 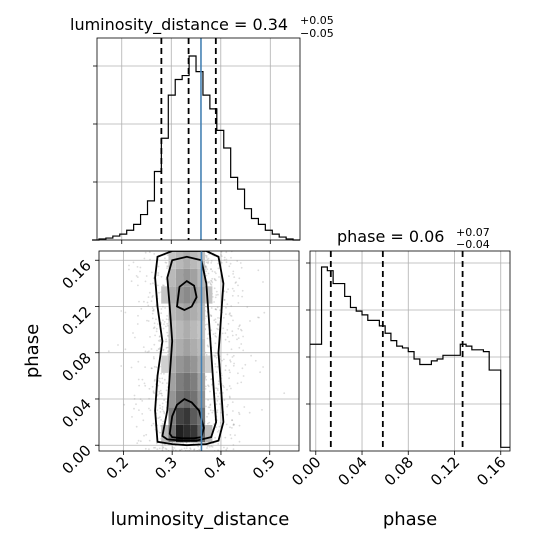 I want to click on luminosity-distance-title-median: 0.34, so click(x=270, y=24).